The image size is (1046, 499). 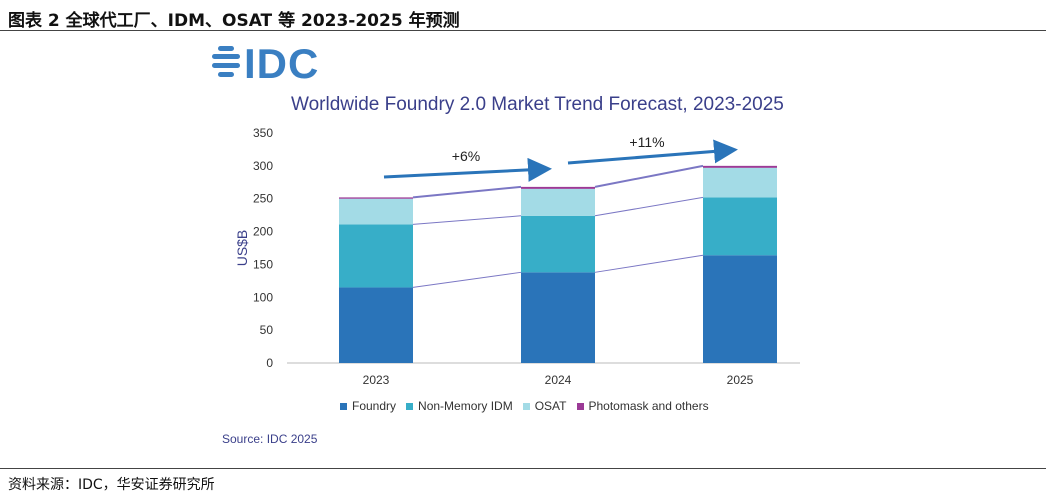 I want to click on x-tick-label: 2024, so click(x=558, y=380).